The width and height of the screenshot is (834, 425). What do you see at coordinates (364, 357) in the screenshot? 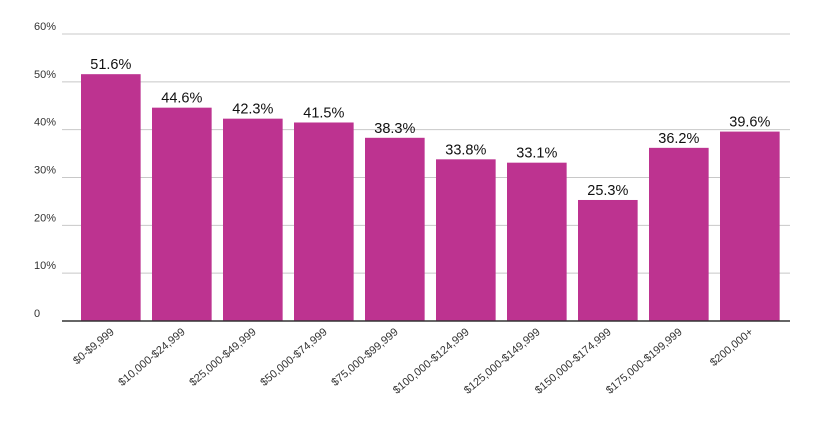
I see `x-tick-label: $75,000-$99,999` at bounding box center [364, 357].